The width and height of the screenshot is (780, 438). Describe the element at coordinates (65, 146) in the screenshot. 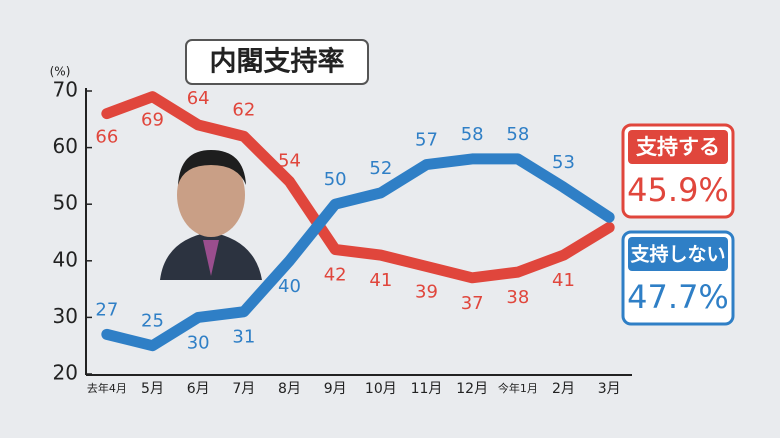

I see `y-tick-label: 60` at that location.